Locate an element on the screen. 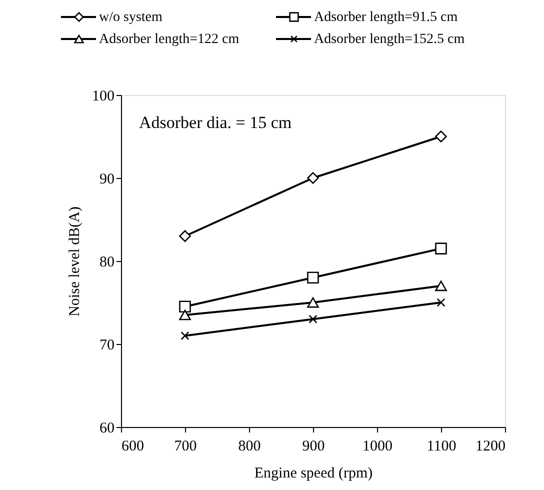 The height and width of the screenshot is (490, 544). y-tick-label: 60 is located at coordinates (107, 428).